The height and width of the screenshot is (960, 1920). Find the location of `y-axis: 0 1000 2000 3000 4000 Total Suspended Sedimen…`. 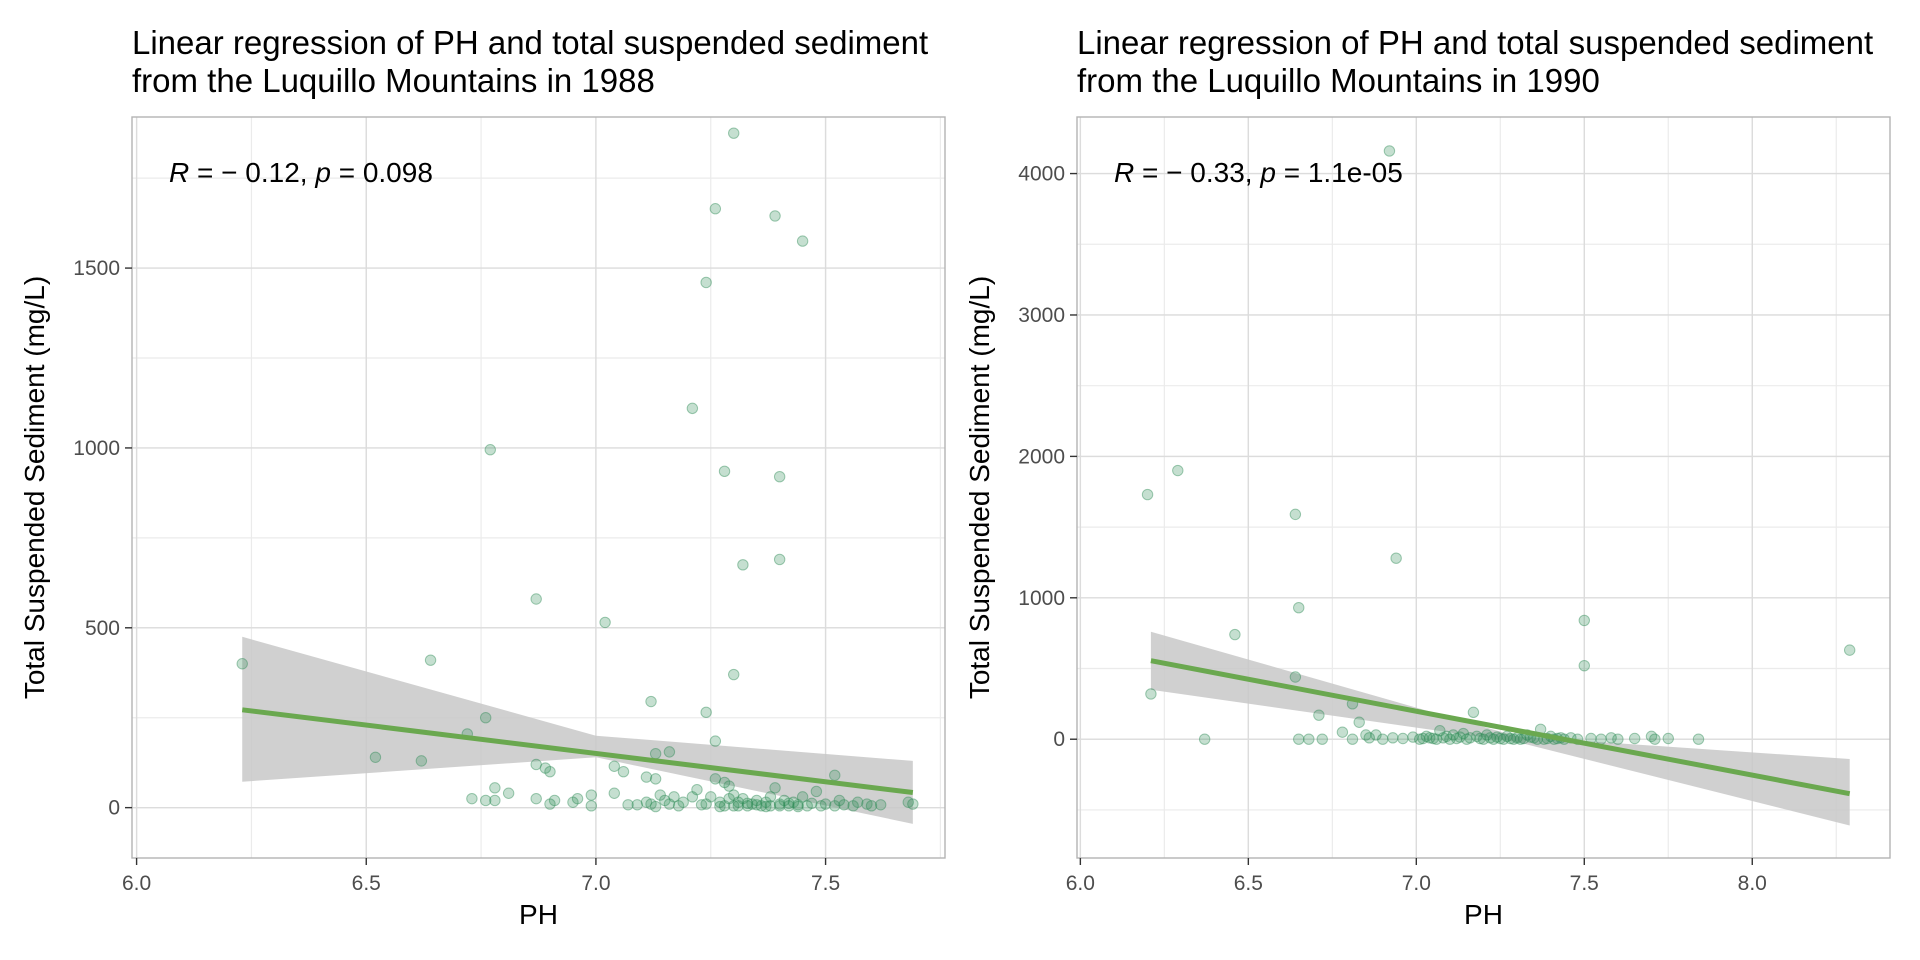

y-axis: 0 1000 2000 3000 4000 Total Suspended Sedimen… is located at coordinates (1020, 457).